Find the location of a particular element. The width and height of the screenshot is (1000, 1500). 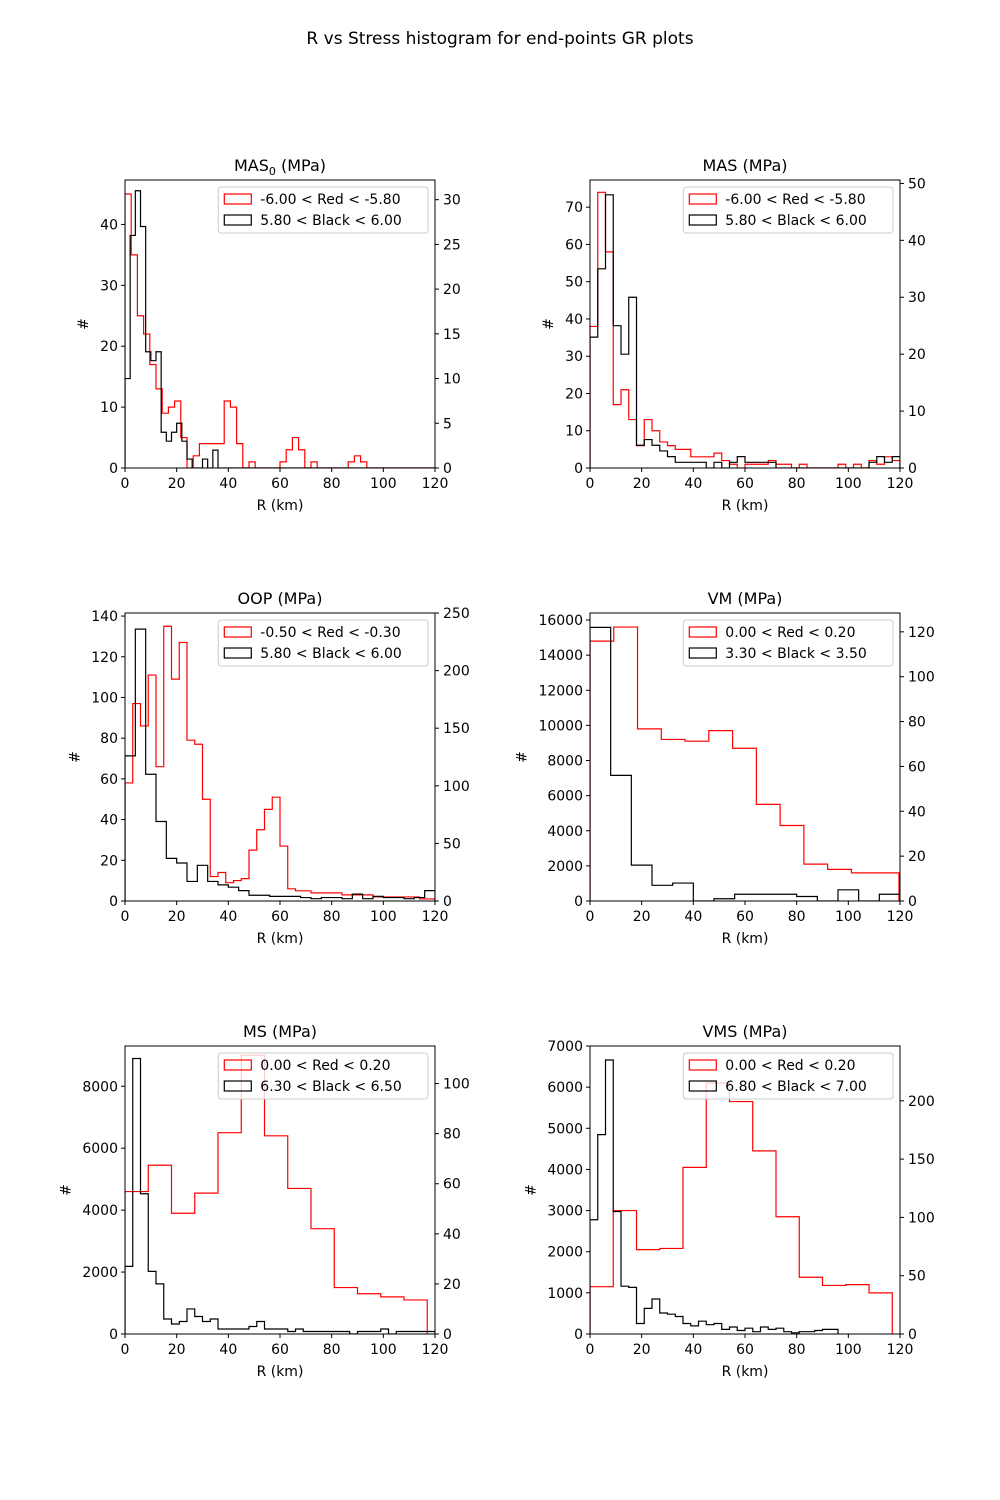

panel-title: VMS (MPa) is located at coordinates (744, 1031).